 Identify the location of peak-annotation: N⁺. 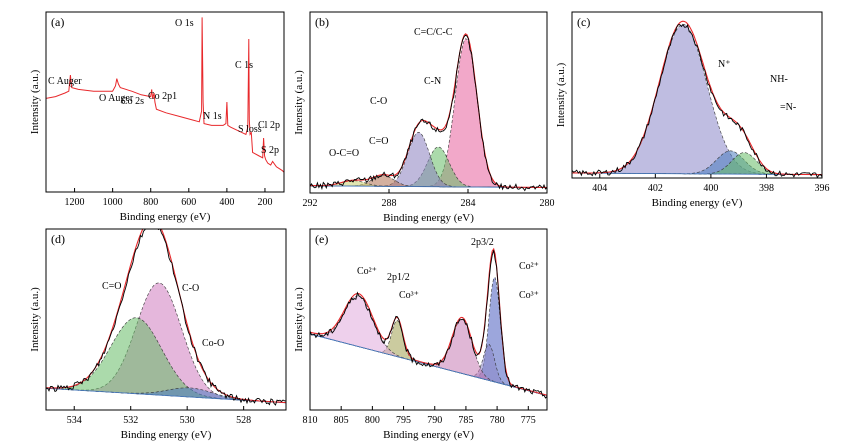
(724, 64).